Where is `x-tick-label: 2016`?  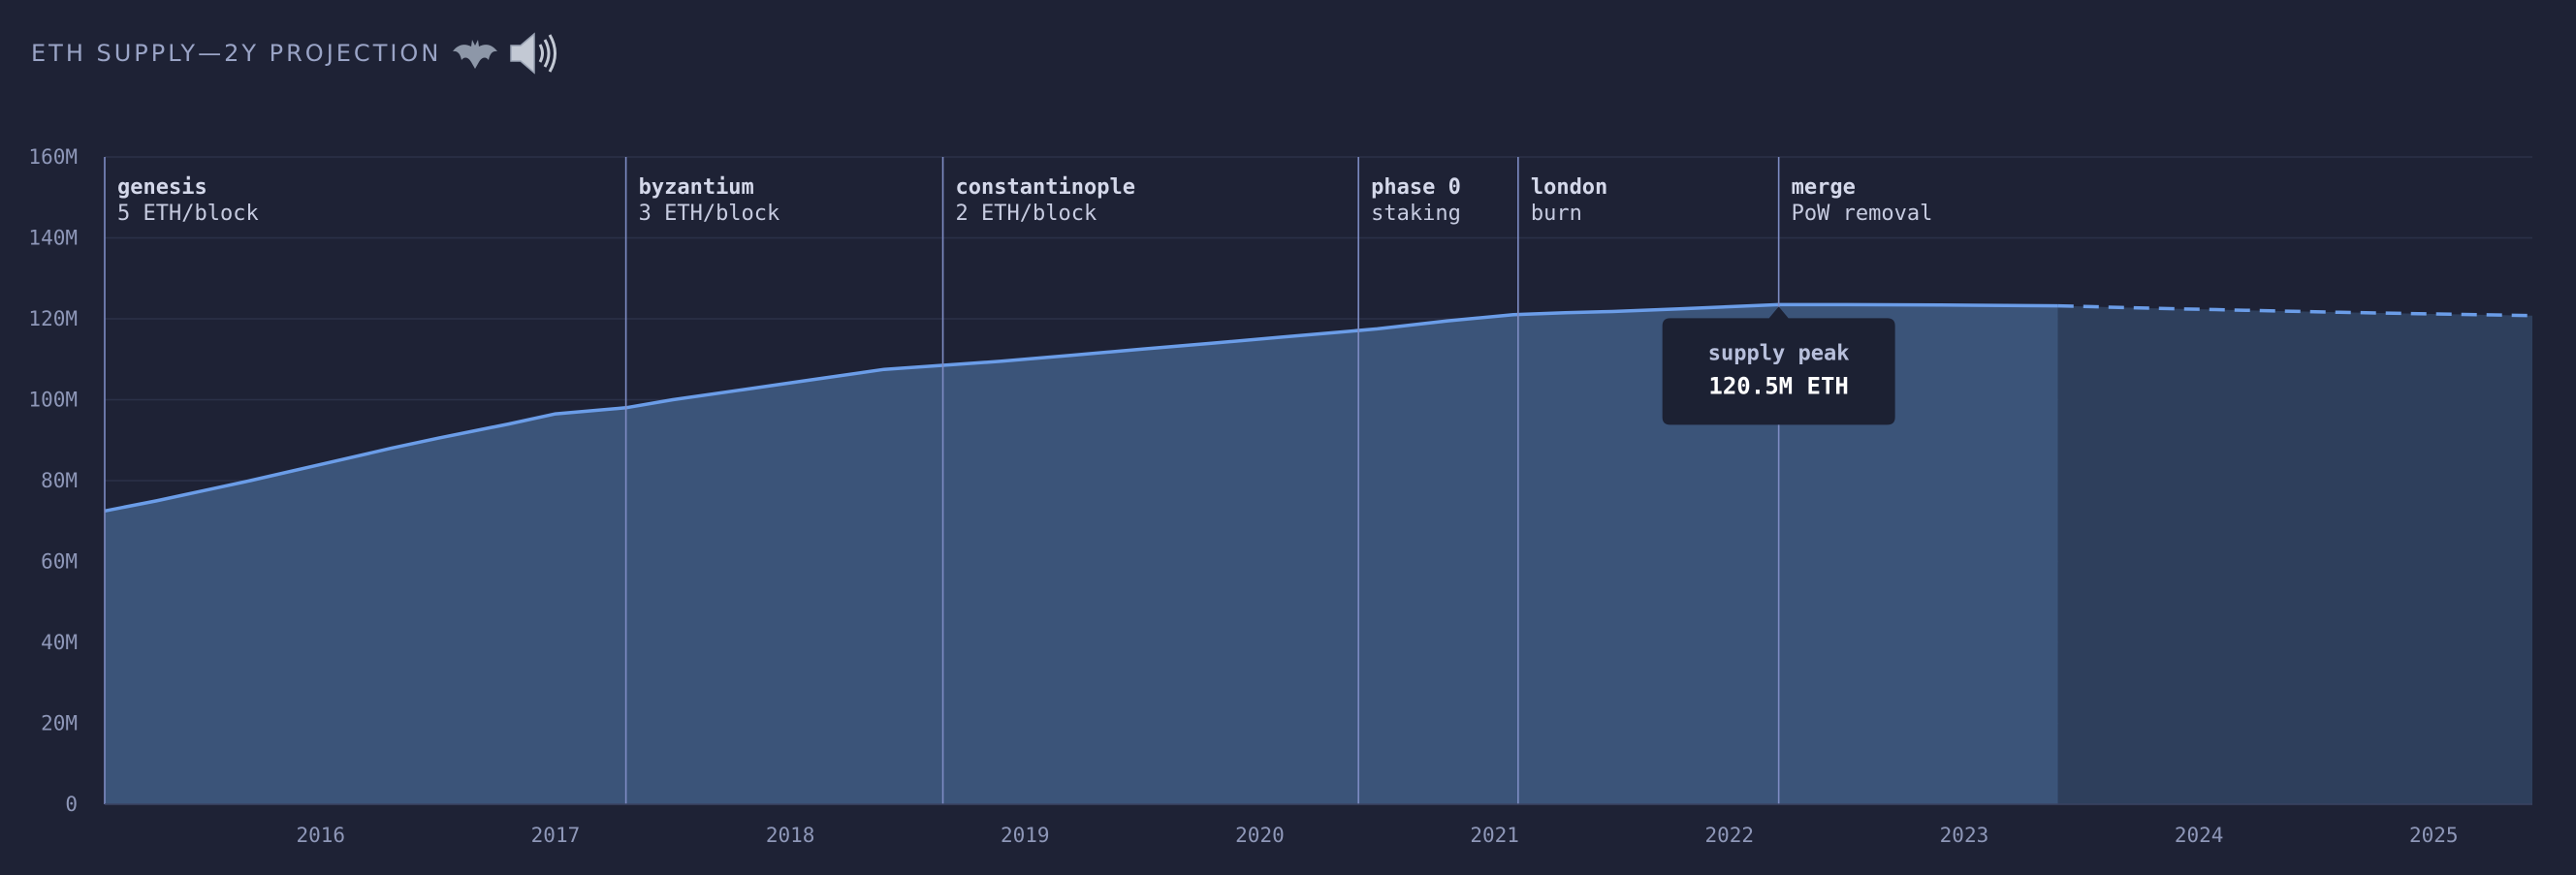 x-tick-label: 2016 is located at coordinates (321, 835).